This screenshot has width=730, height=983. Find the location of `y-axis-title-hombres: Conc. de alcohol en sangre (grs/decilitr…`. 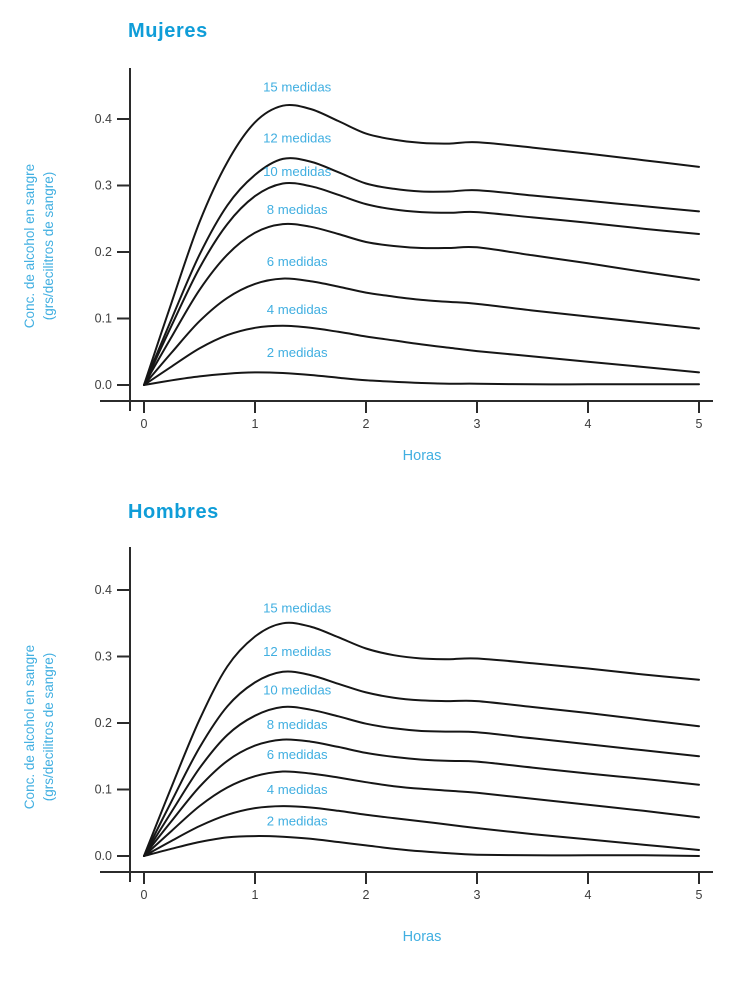

y-axis-title-hombres: Conc. de alcohol en sangre (grs/decilitr… is located at coordinates (40, 727).